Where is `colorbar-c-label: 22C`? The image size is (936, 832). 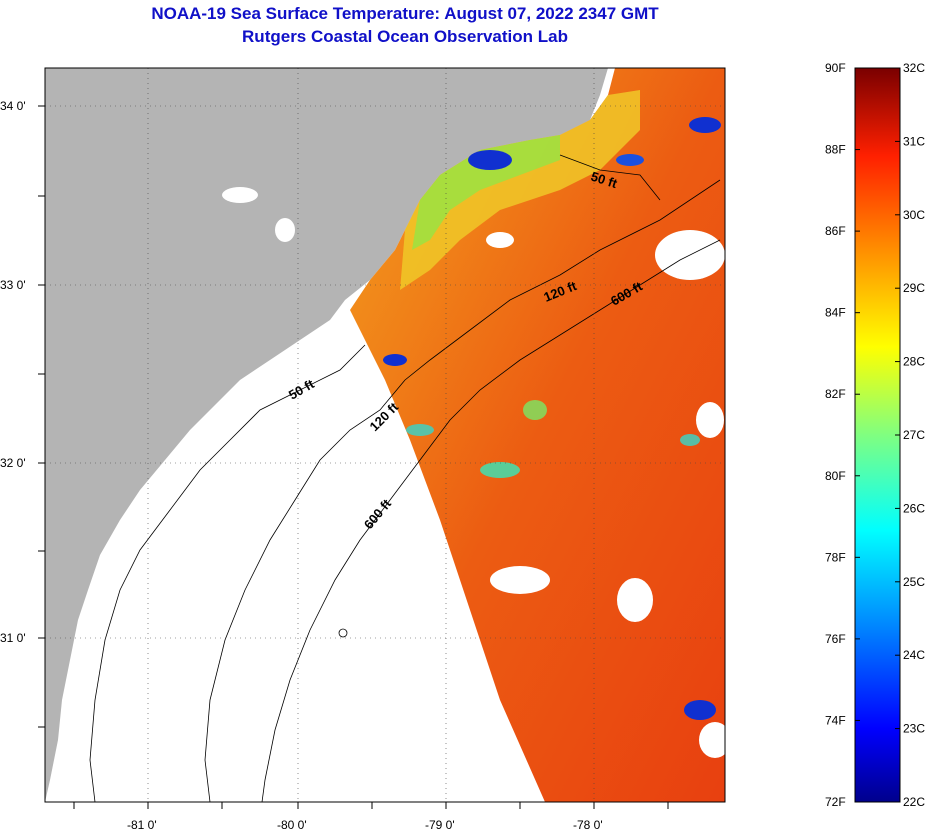 colorbar-c-label: 22C is located at coordinates (914, 802).